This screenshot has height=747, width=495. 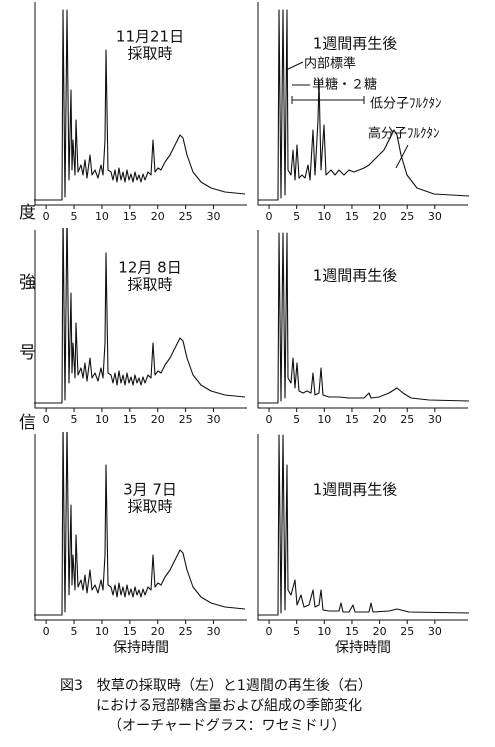 I want to click on panel-label: 12月 8日, so click(x=149, y=268).